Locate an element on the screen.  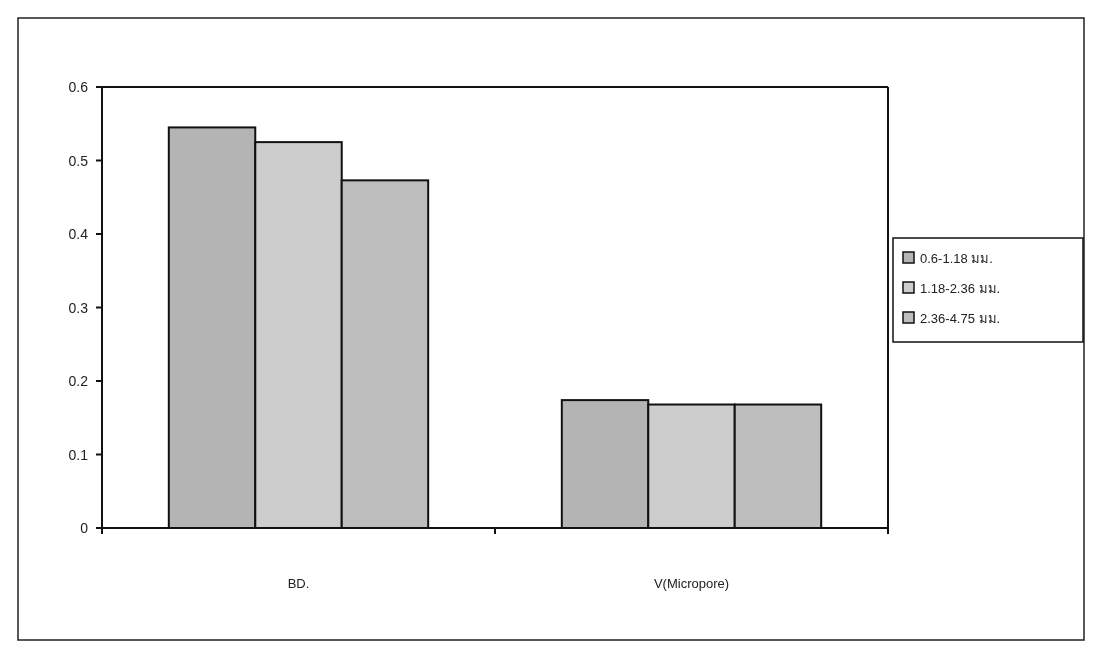
x-tick-label: V(Micropore) is located at coordinates (691, 583).